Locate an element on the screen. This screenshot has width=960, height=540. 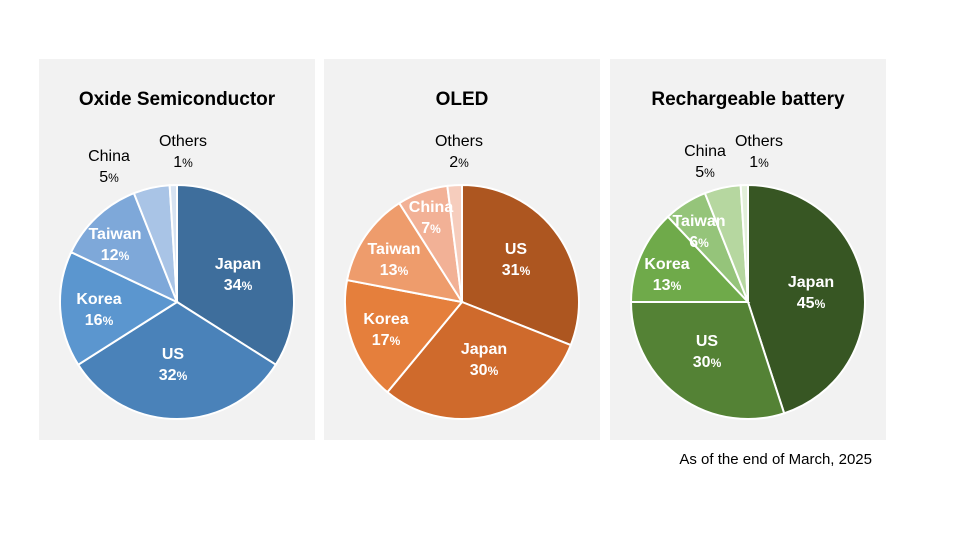
chart-title: Rechargeable battery is located at coordinates (748, 99).